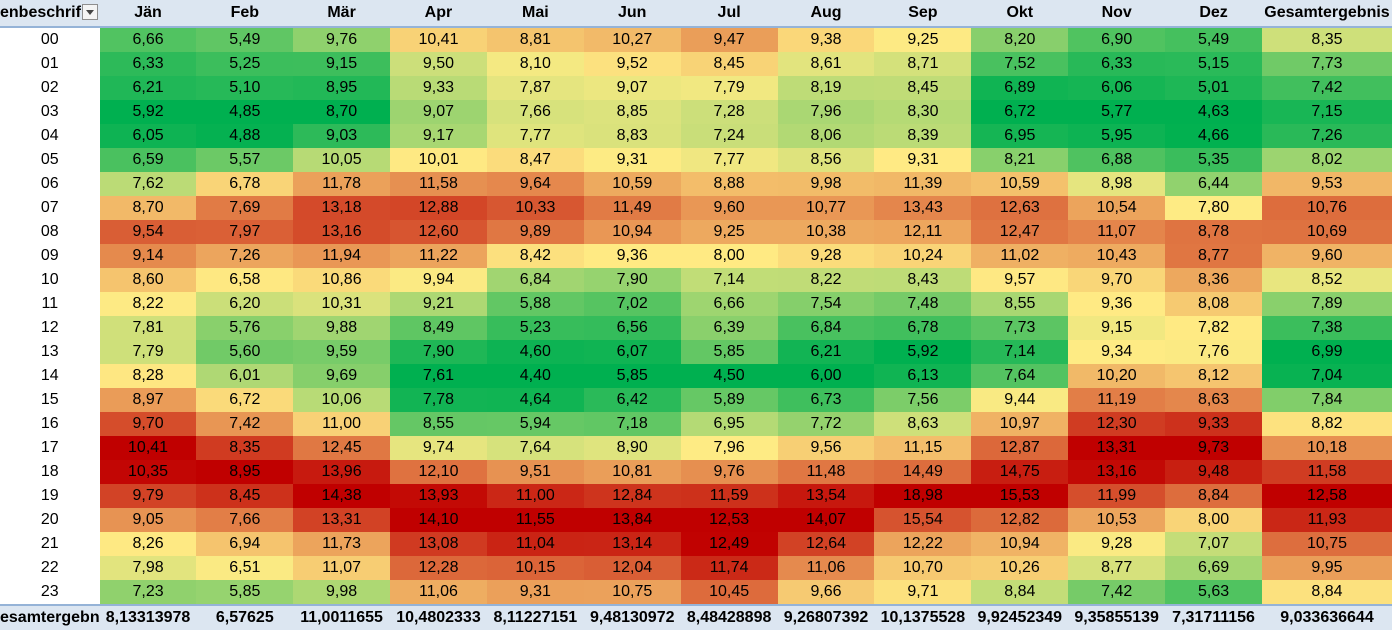  Describe the element at coordinates (1327, 184) in the screenshot. I see `value-cell: 9,53` at that location.